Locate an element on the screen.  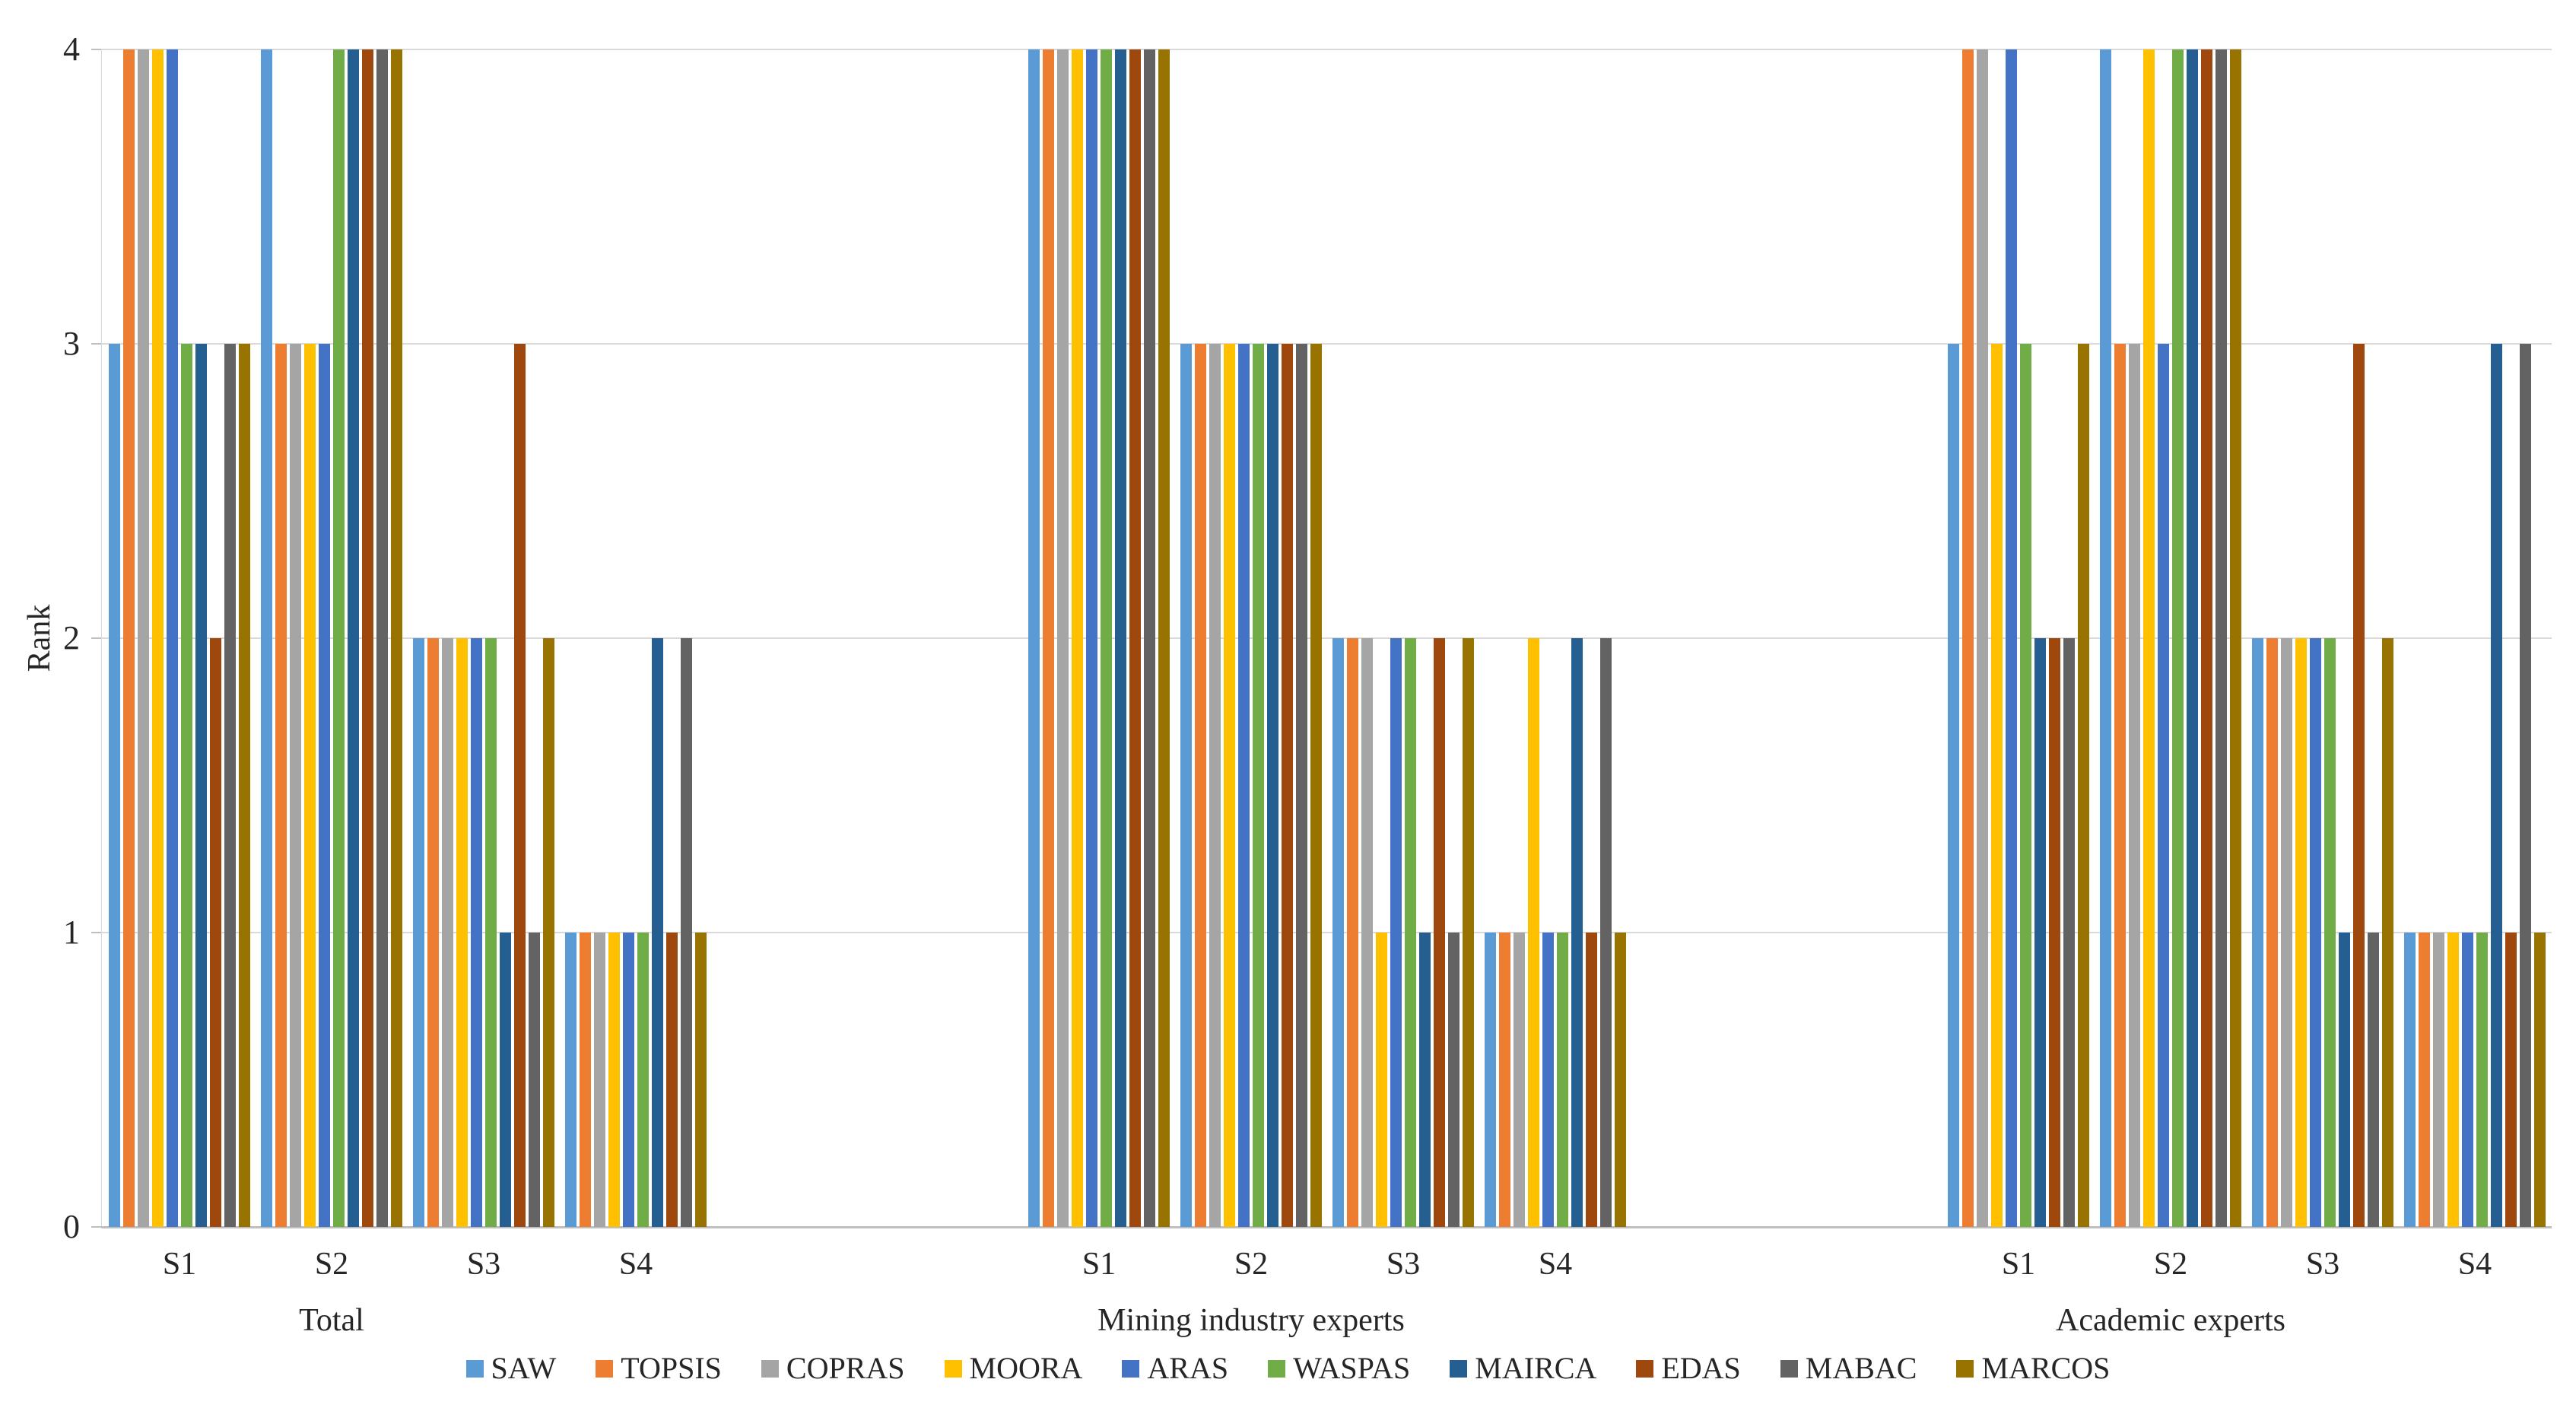
legend-item-edas: EDAS is located at coordinates (1689, 1368).